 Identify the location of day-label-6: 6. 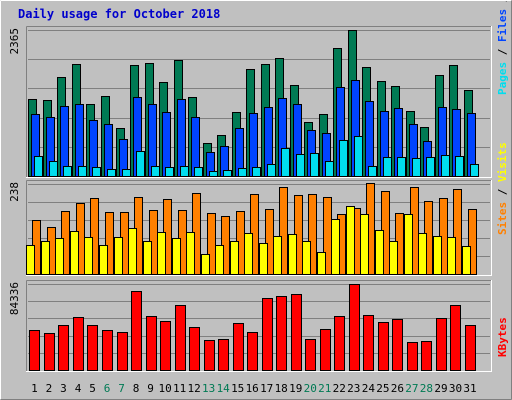
(107, 388).